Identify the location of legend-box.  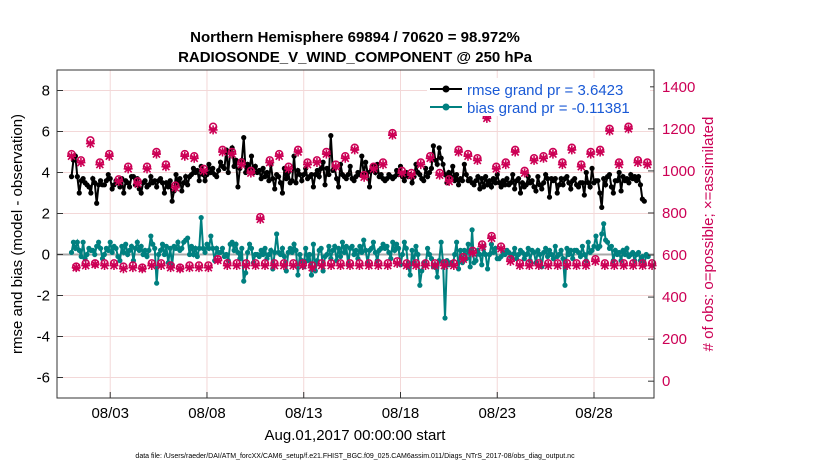
(538, 97).